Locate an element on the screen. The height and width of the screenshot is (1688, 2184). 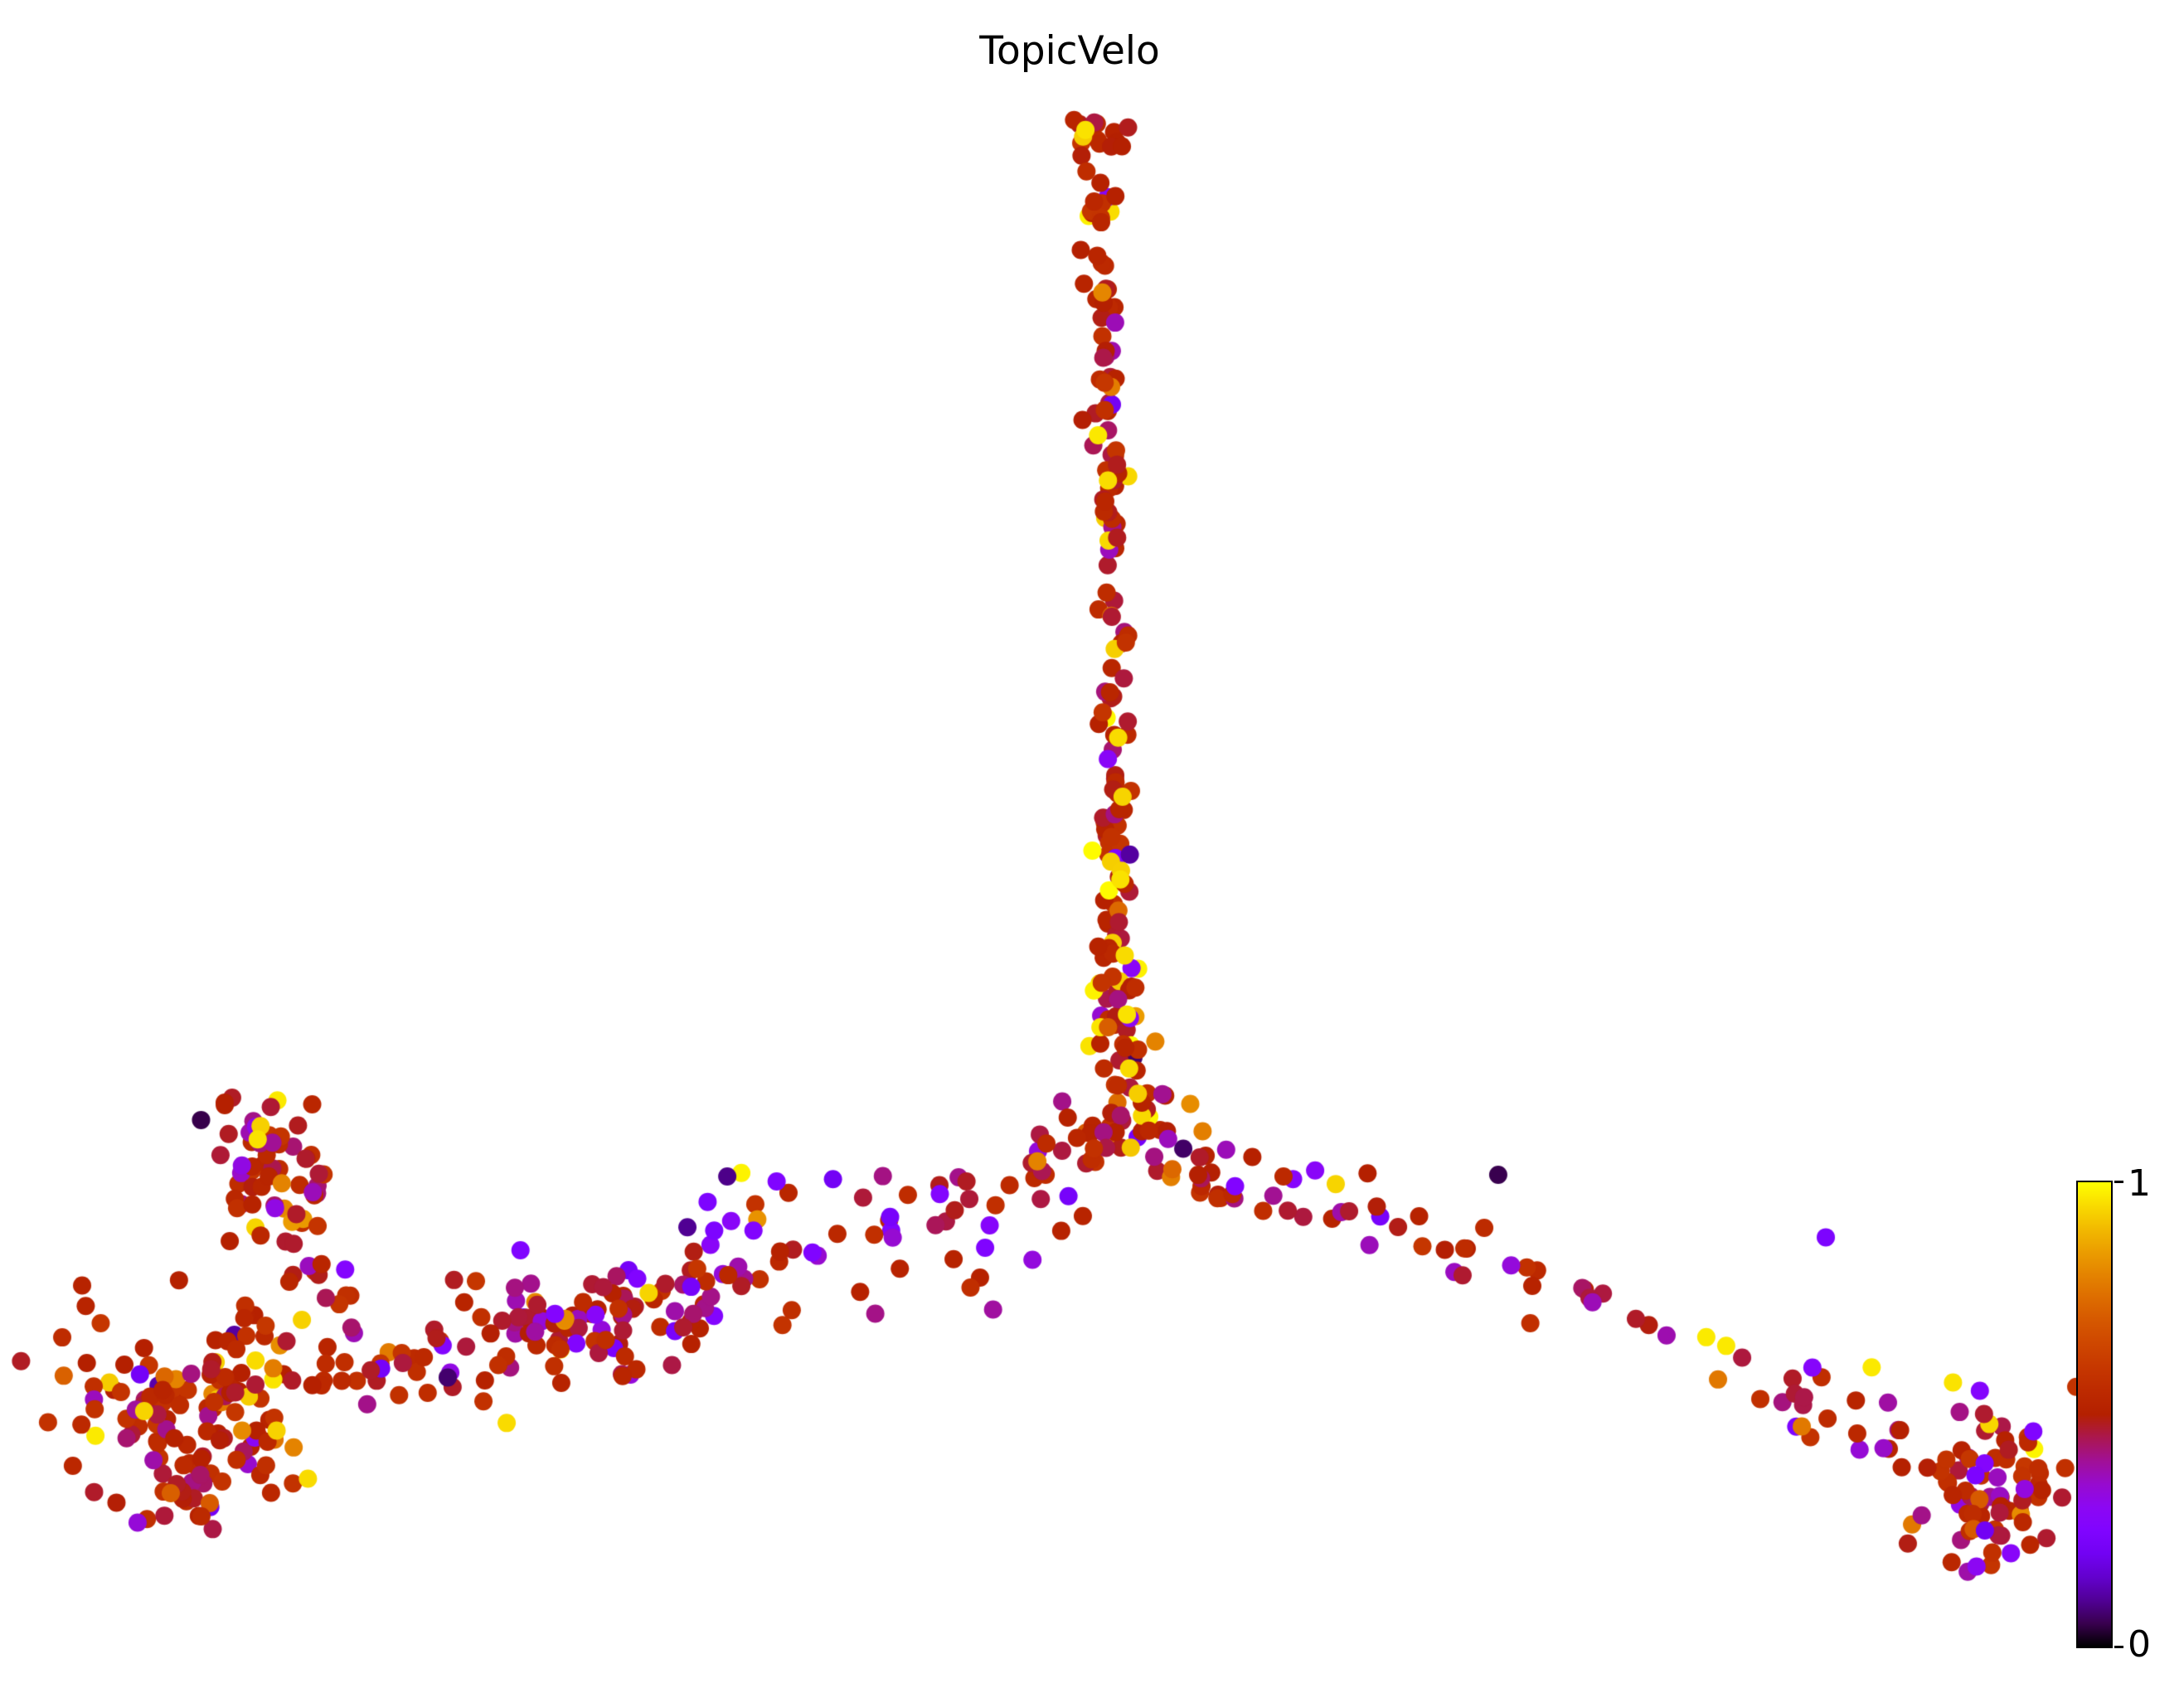
colorbar-min-label: 0 is located at coordinates (2139, 1644).